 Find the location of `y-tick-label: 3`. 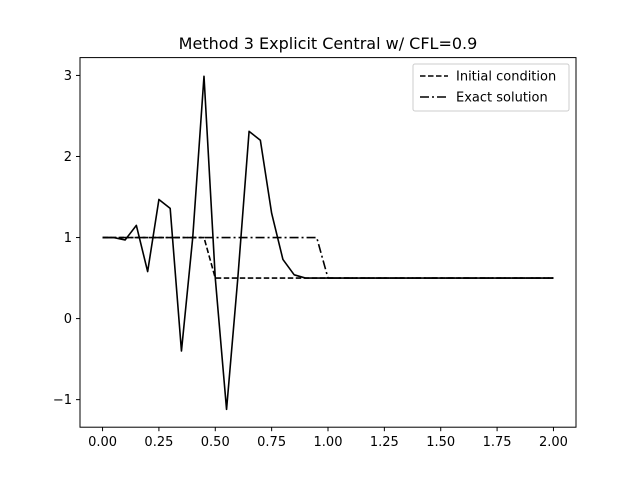

y-tick-label: 3 is located at coordinates (68, 76).